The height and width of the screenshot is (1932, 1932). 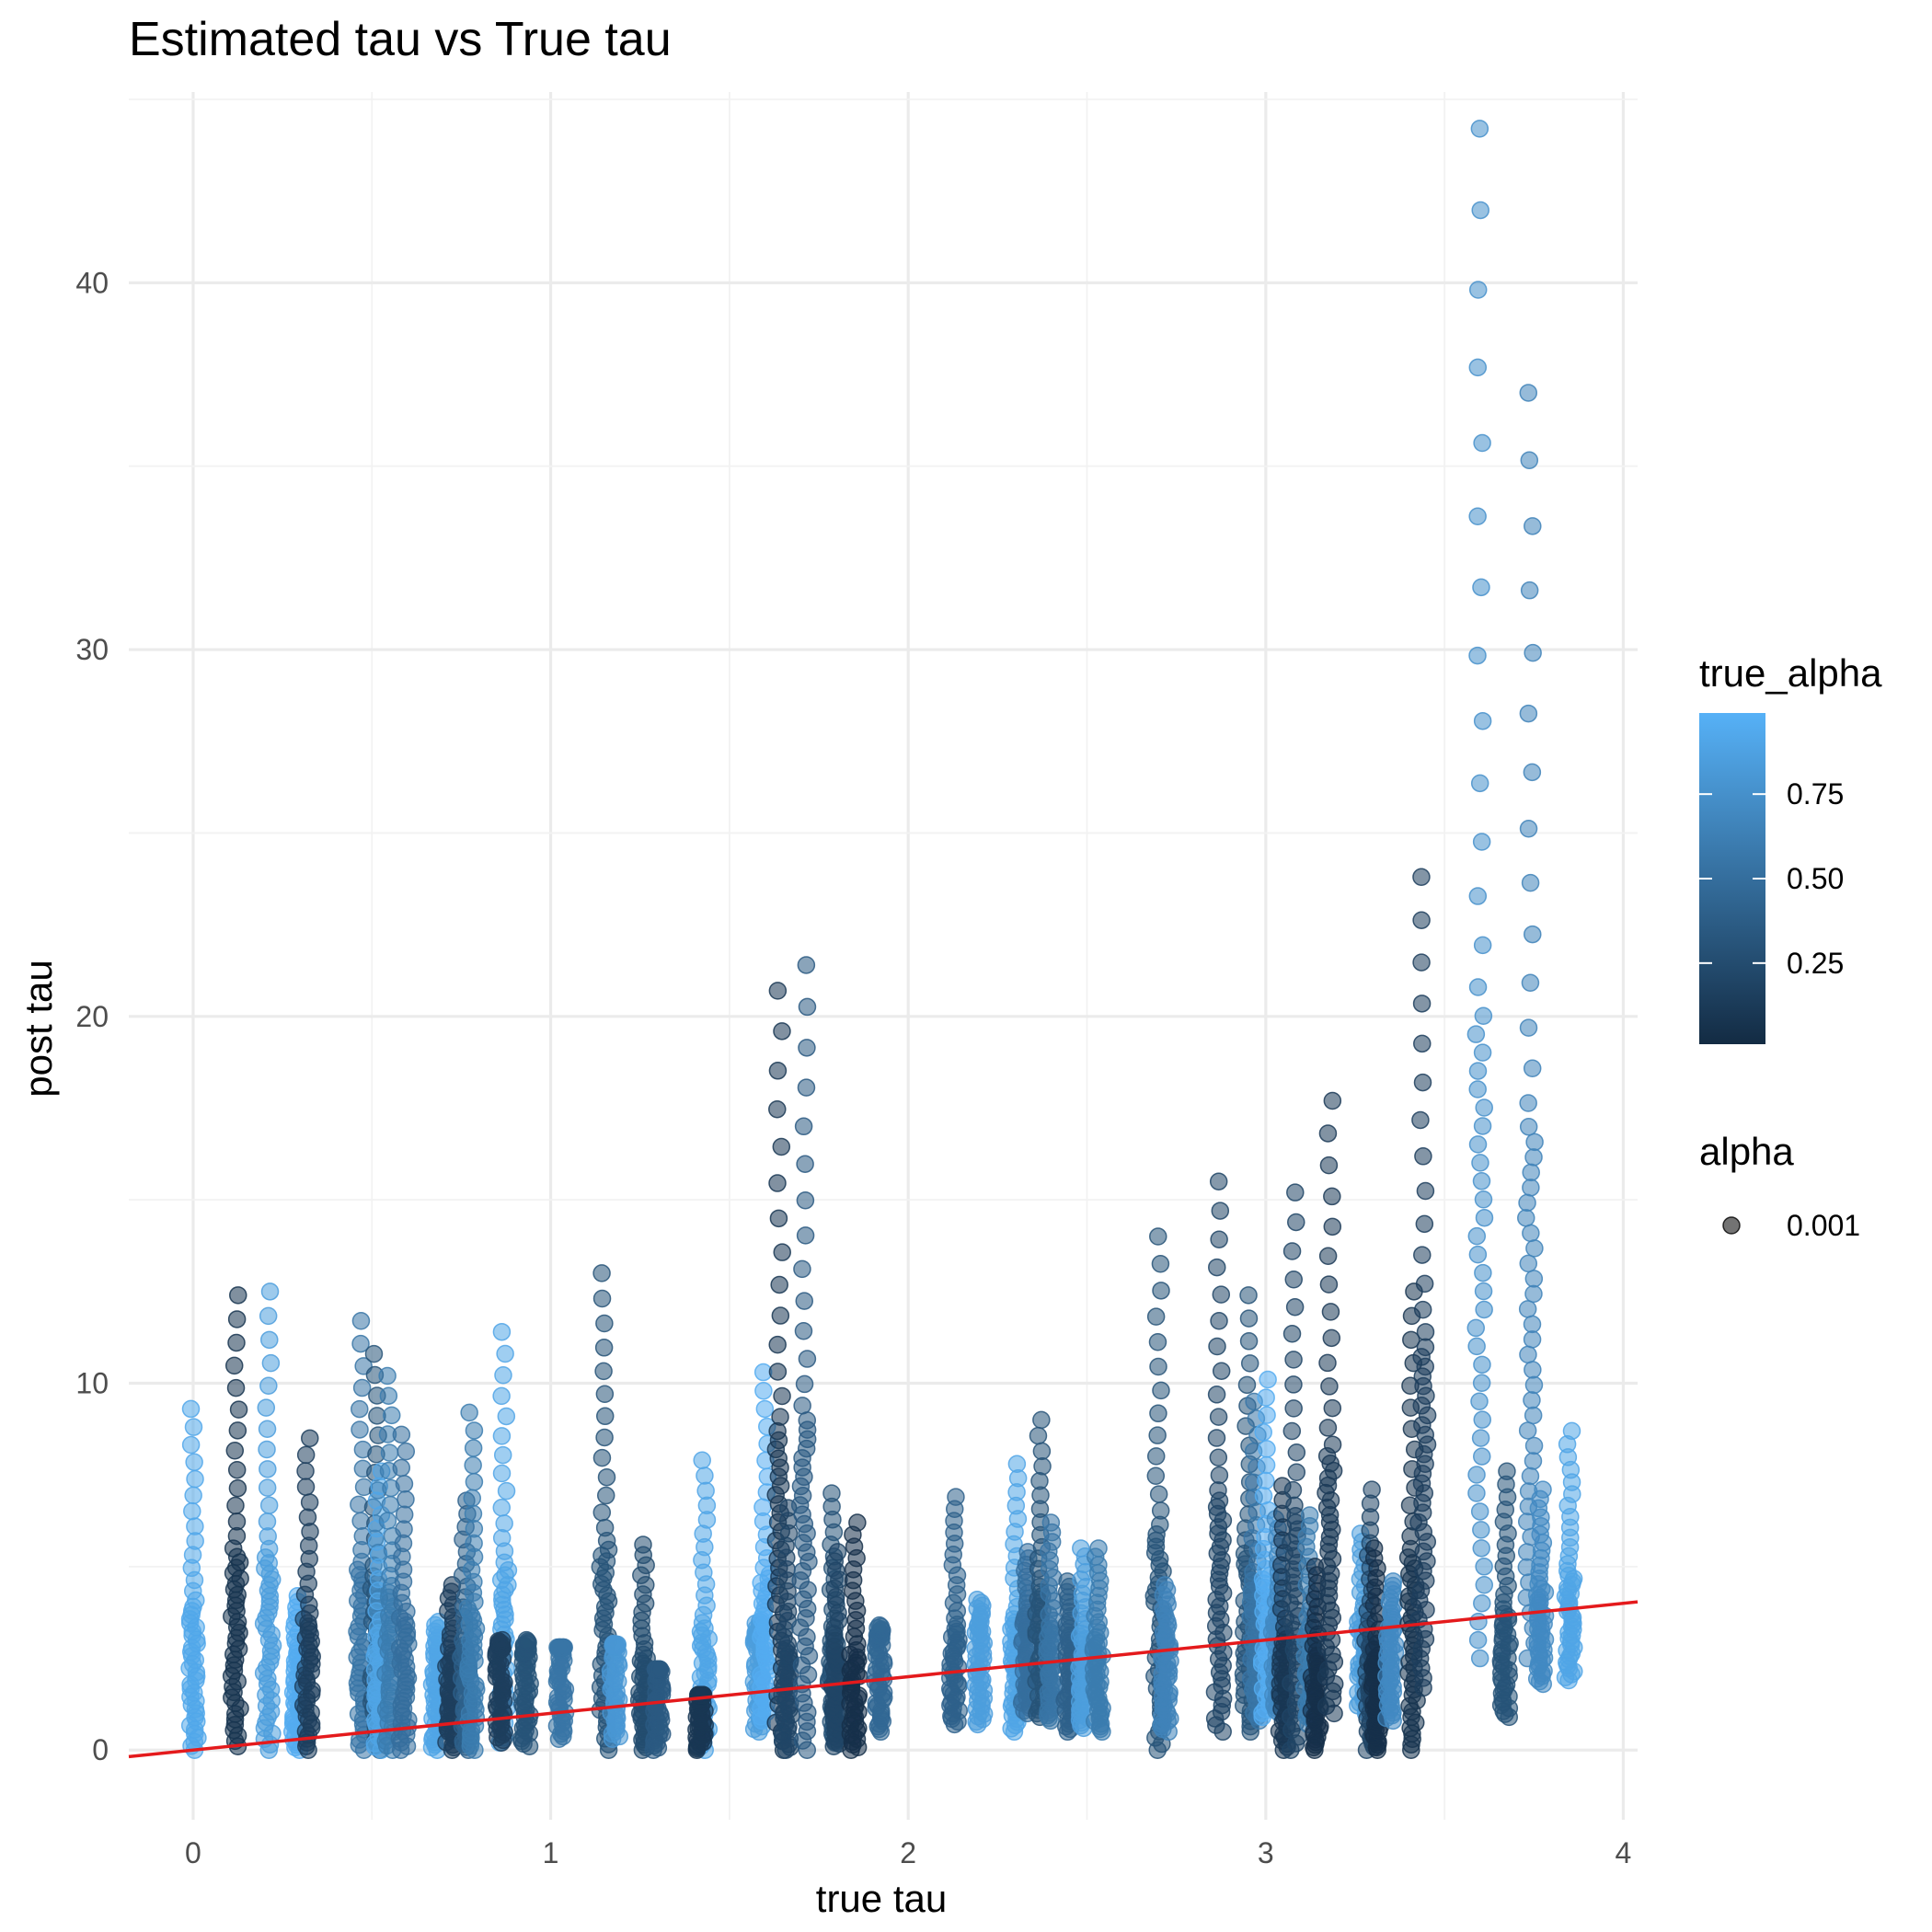 What do you see at coordinates (92, 282) in the screenshot?
I see `y-tick-label: 40` at bounding box center [92, 282].